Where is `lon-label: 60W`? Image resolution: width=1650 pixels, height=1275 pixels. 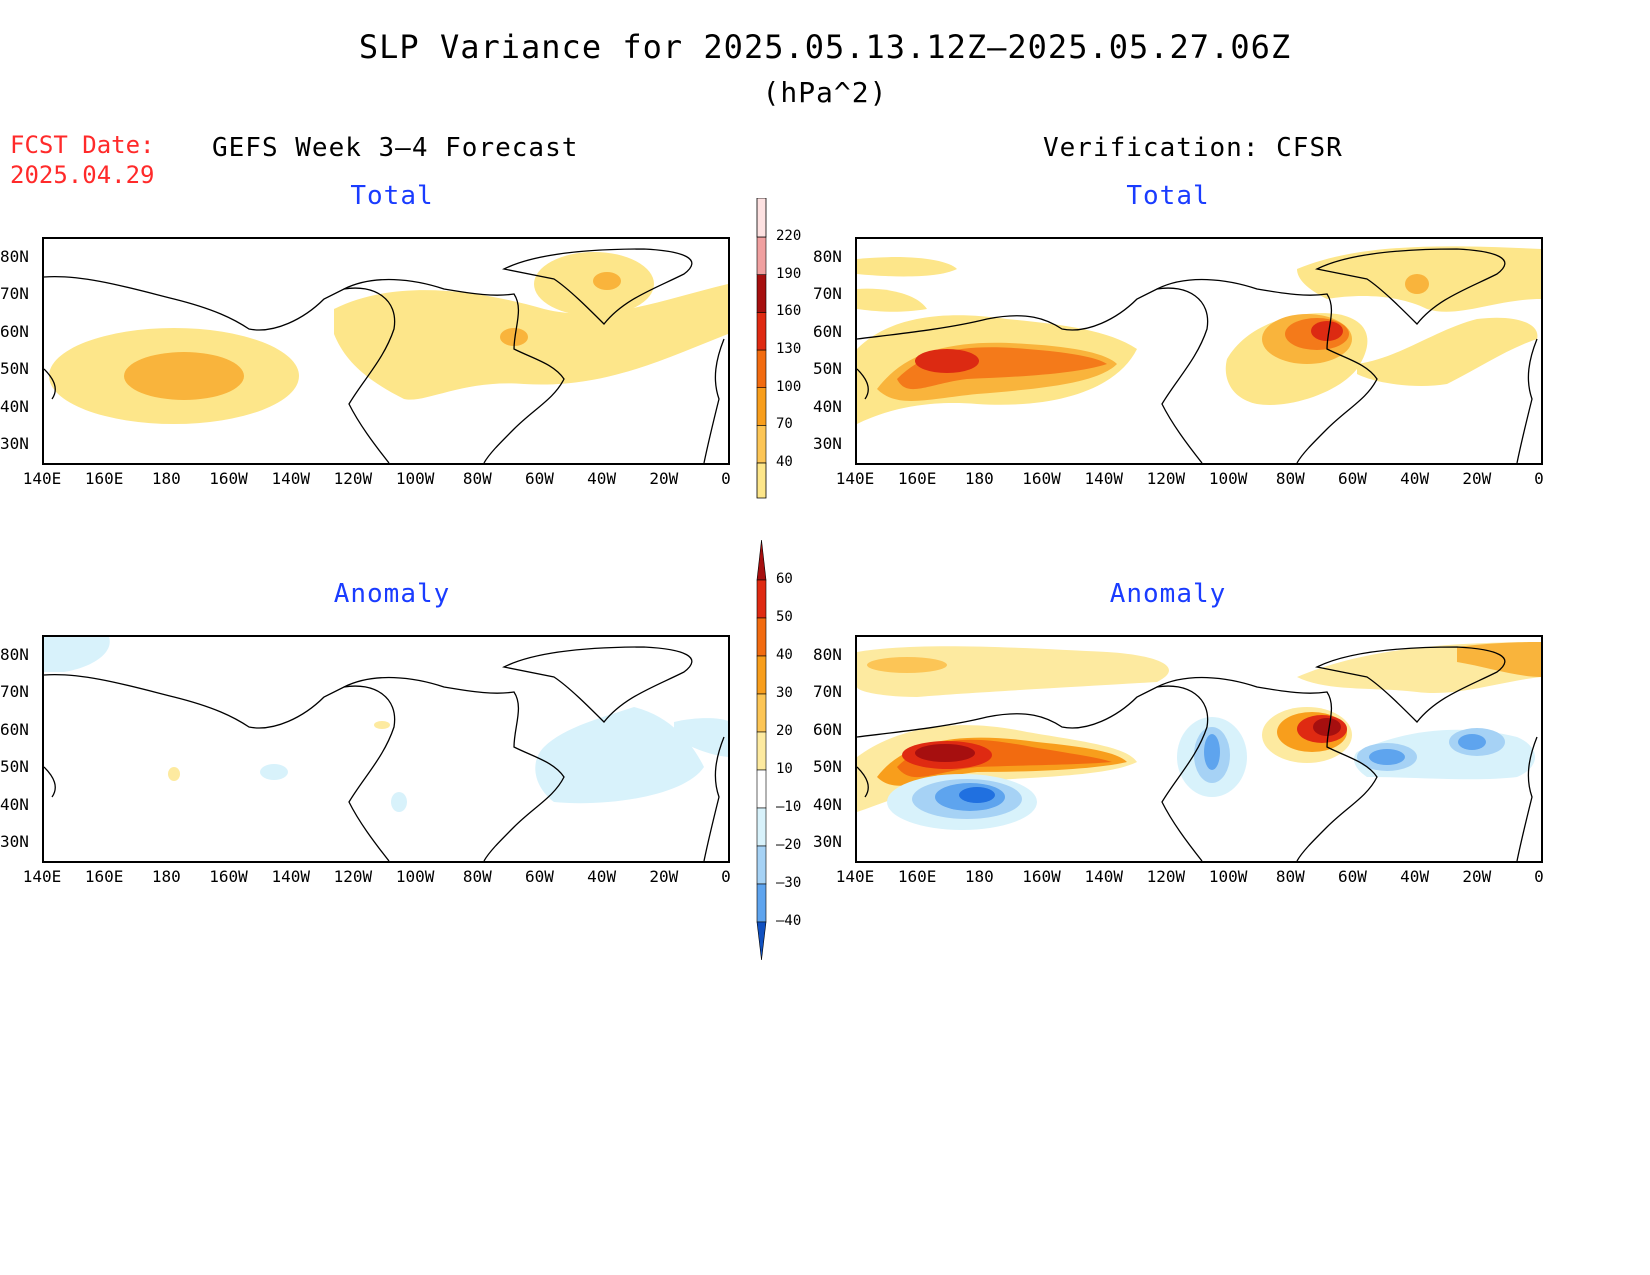 lon-label: 60W is located at coordinates (539, 876).